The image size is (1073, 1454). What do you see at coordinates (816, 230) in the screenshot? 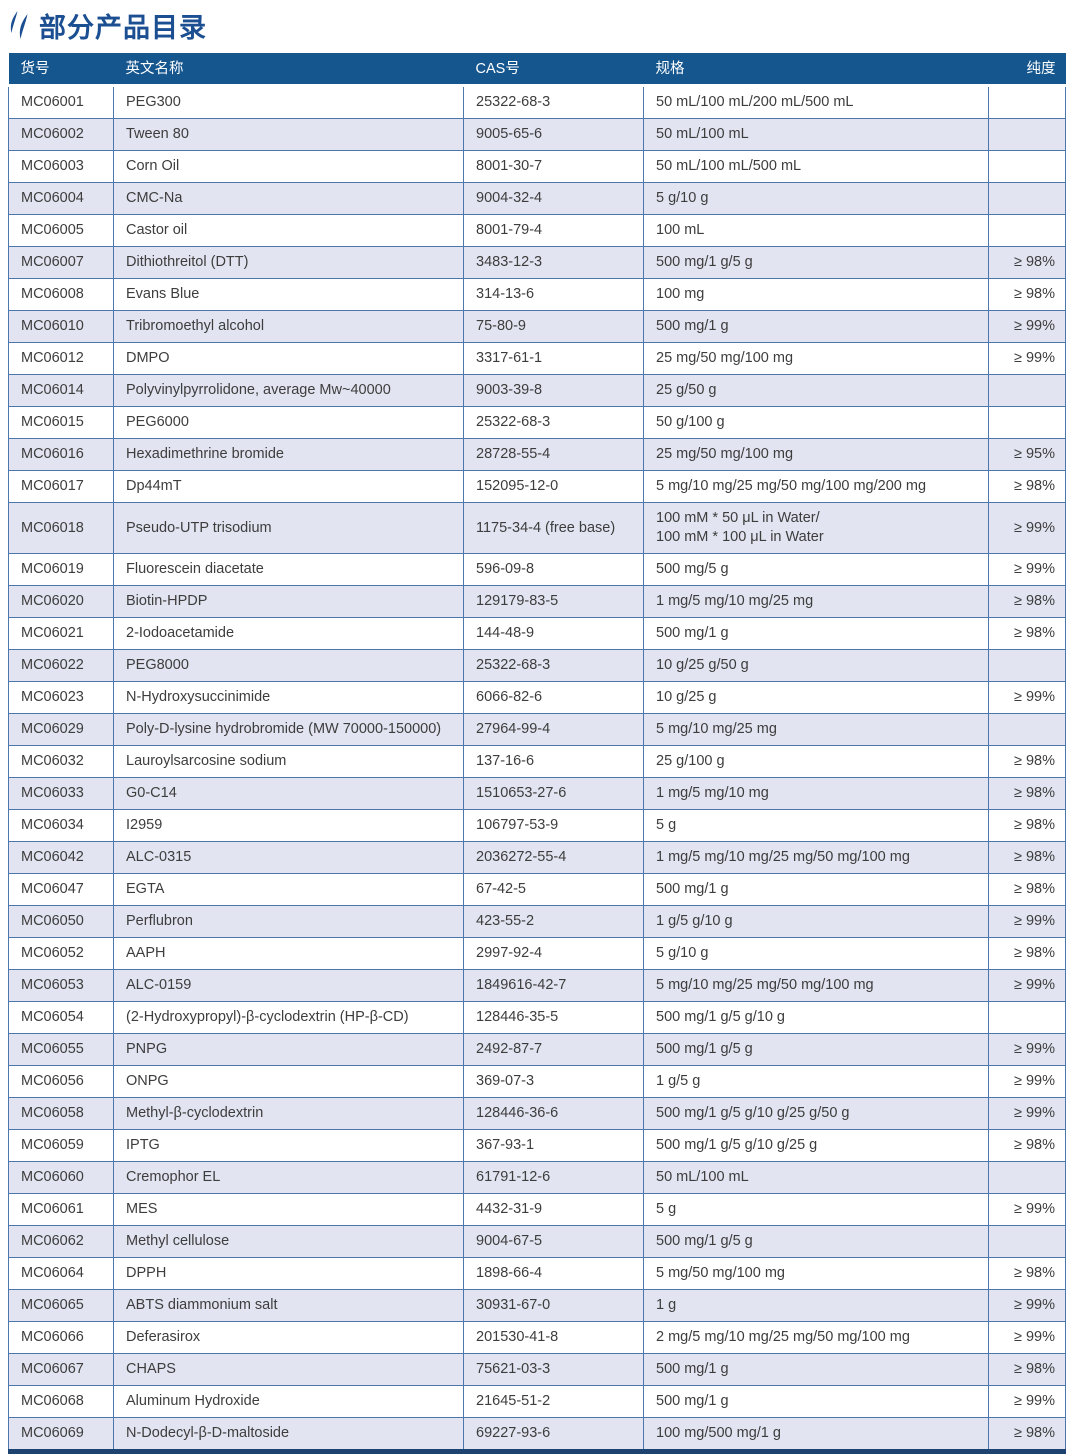
I see `specification-cell: 100 mL` at bounding box center [816, 230].